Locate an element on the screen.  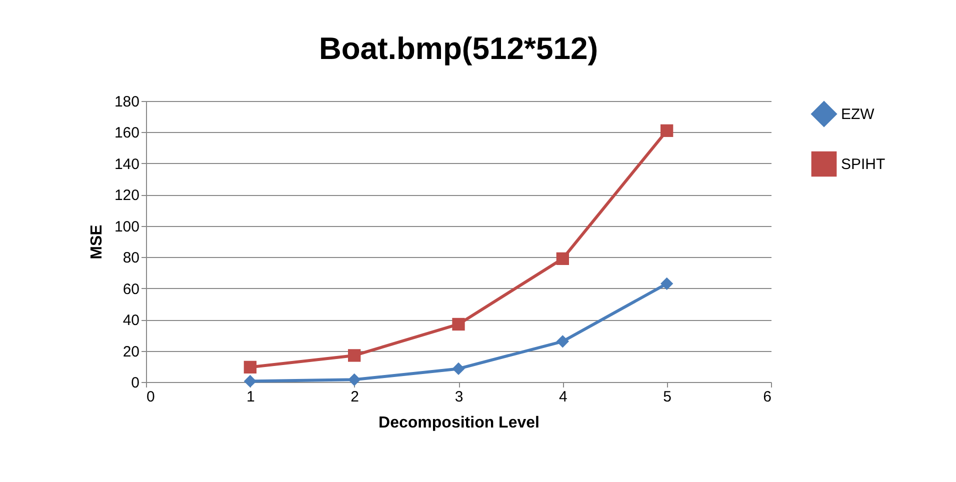
y-tick-label: 40 is located at coordinates (131, 321).